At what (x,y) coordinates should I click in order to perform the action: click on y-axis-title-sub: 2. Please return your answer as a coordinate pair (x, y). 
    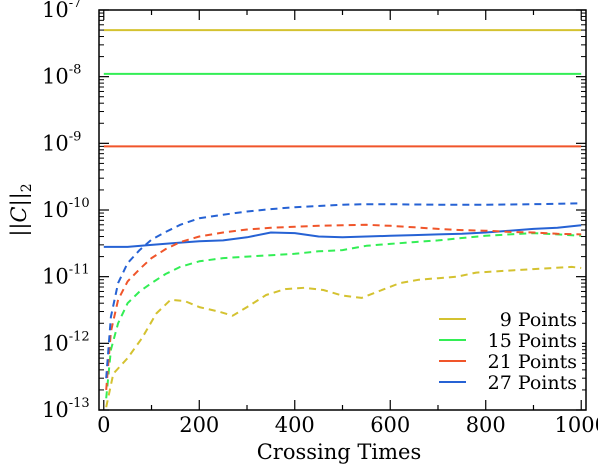
    Looking at the image, I should click on (27, 187).